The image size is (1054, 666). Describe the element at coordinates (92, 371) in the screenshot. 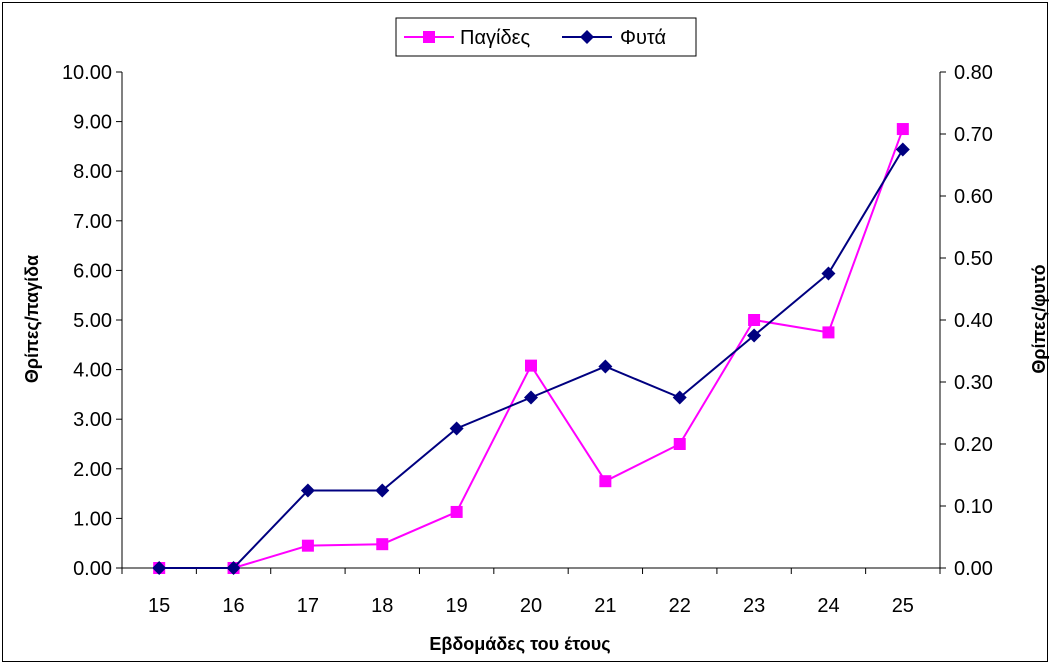

I see `left-tick-label: 4.00` at that location.